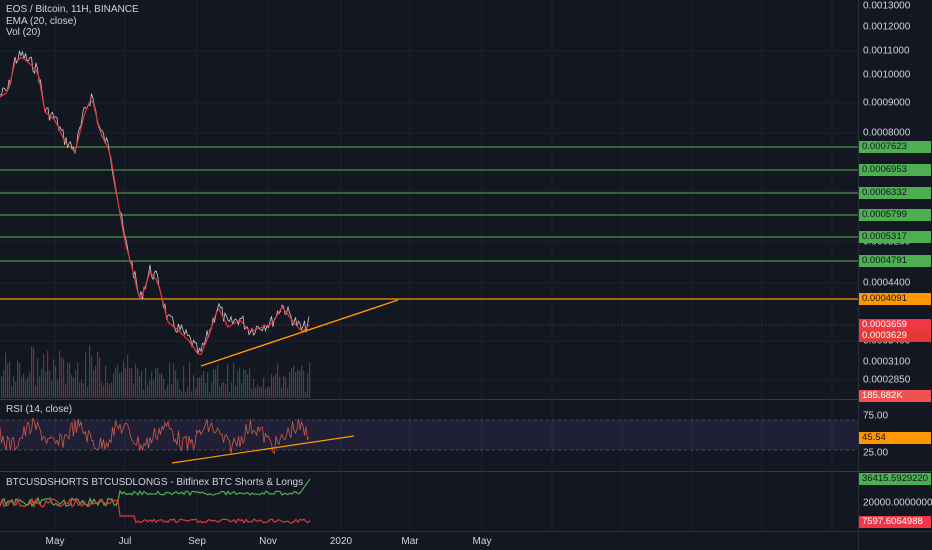 This screenshot has width=932, height=550. I want to click on ema-value-tag: 0.0003629, so click(895, 336).